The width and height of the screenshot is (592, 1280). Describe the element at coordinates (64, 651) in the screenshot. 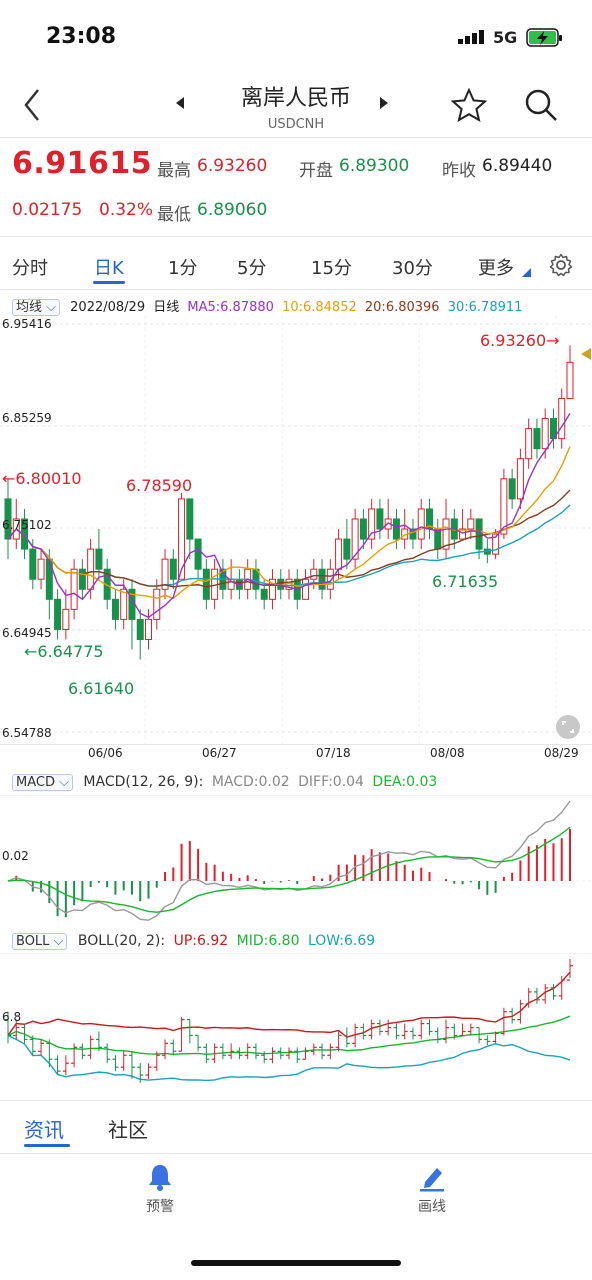

I see `low-annotation: ←6.64775` at that location.